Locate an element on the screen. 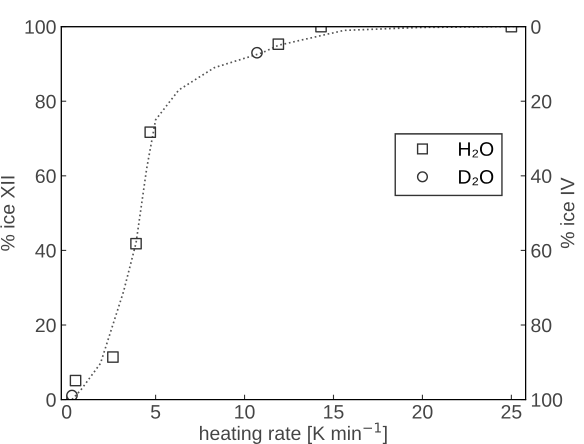 The width and height of the screenshot is (584, 444). y2-tick-label: 0 is located at coordinates (536, 27).